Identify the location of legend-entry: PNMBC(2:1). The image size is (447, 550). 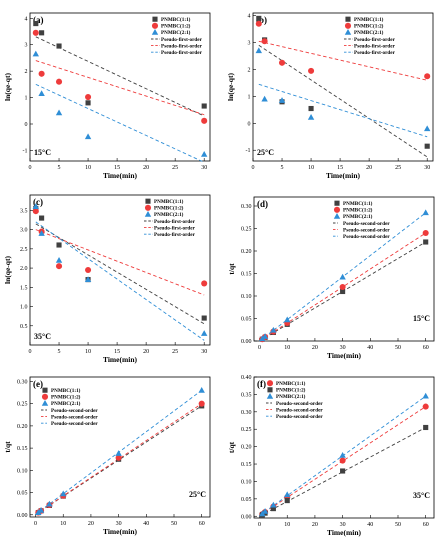
(369, 32).